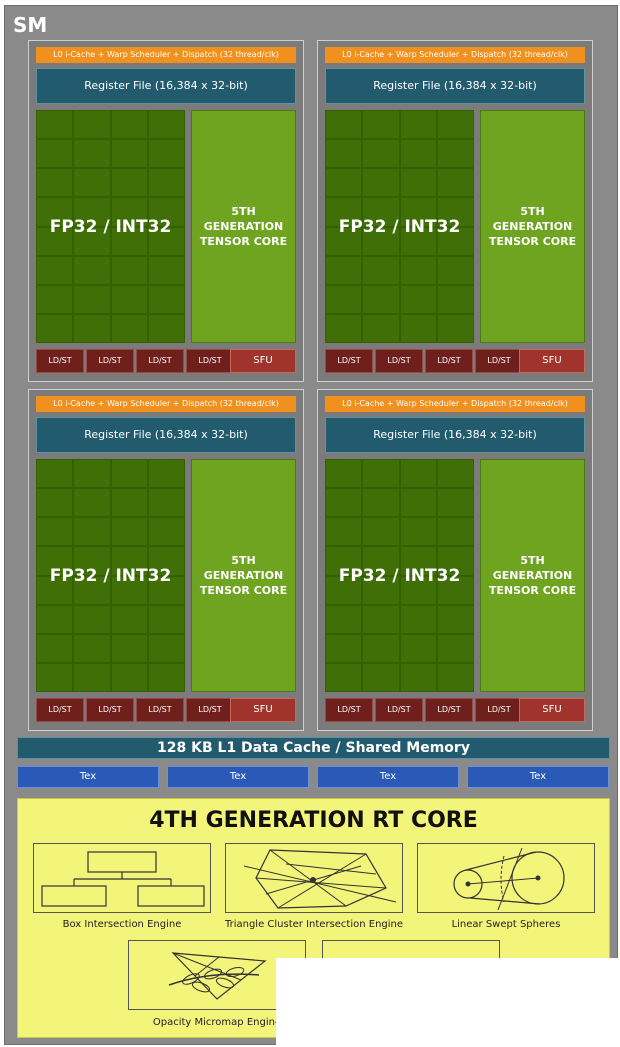 This screenshot has height=1047, width=620. Describe the element at coordinates (448, 1002) in the screenshot. I see `watermark-cover` at that location.